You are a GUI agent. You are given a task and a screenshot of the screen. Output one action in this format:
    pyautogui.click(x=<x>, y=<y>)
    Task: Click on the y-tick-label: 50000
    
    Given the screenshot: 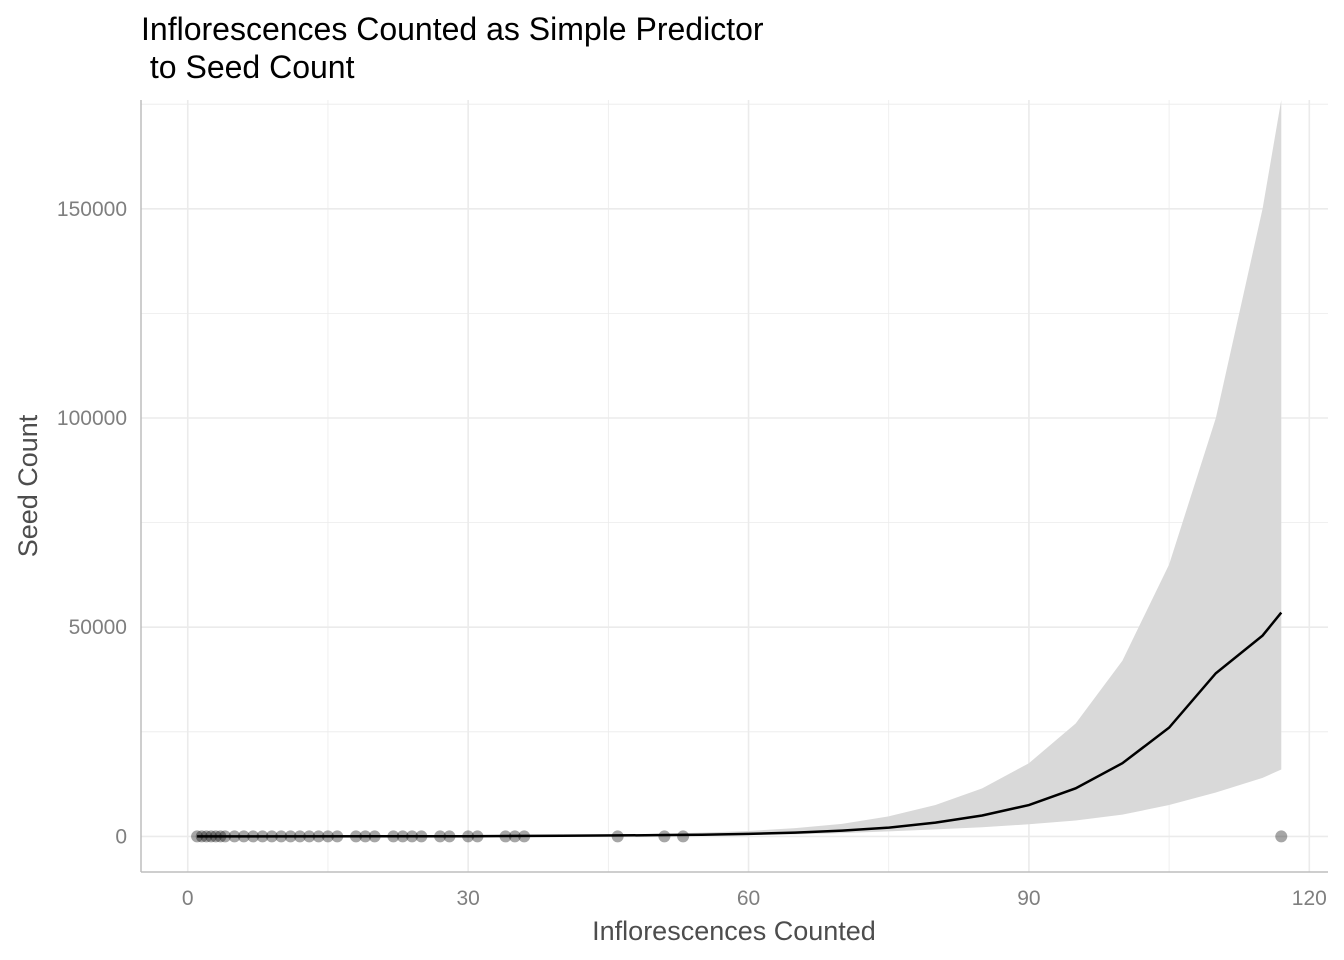 What is the action you would take?
    pyautogui.click(x=98, y=627)
    